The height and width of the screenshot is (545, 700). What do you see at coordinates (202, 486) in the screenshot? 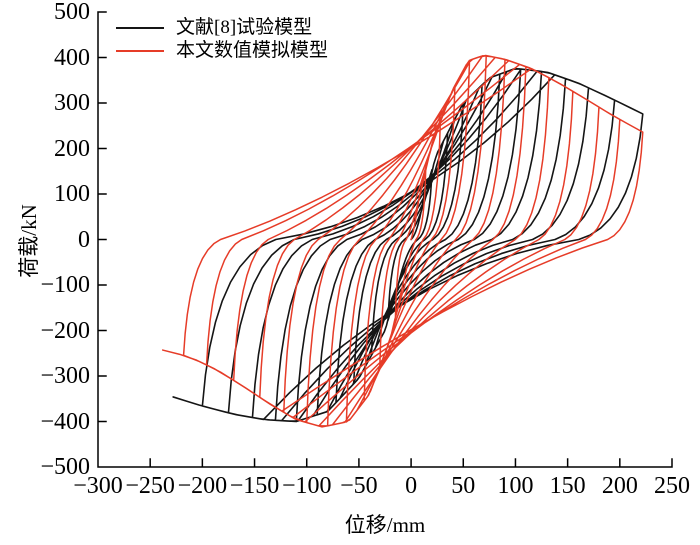
I see `x-tick-label: −200` at bounding box center [202, 486].